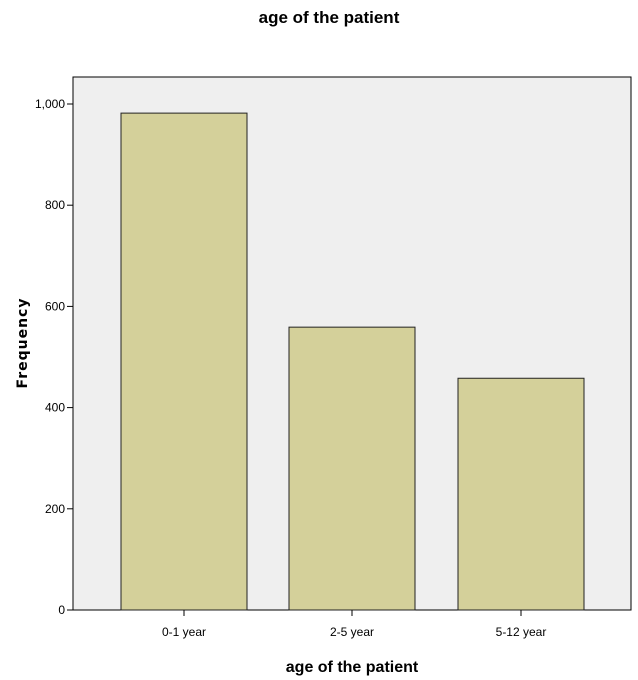 The height and width of the screenshot is (680, 638). I want to click on y-tick-label: 1,000, so click(50, 104).